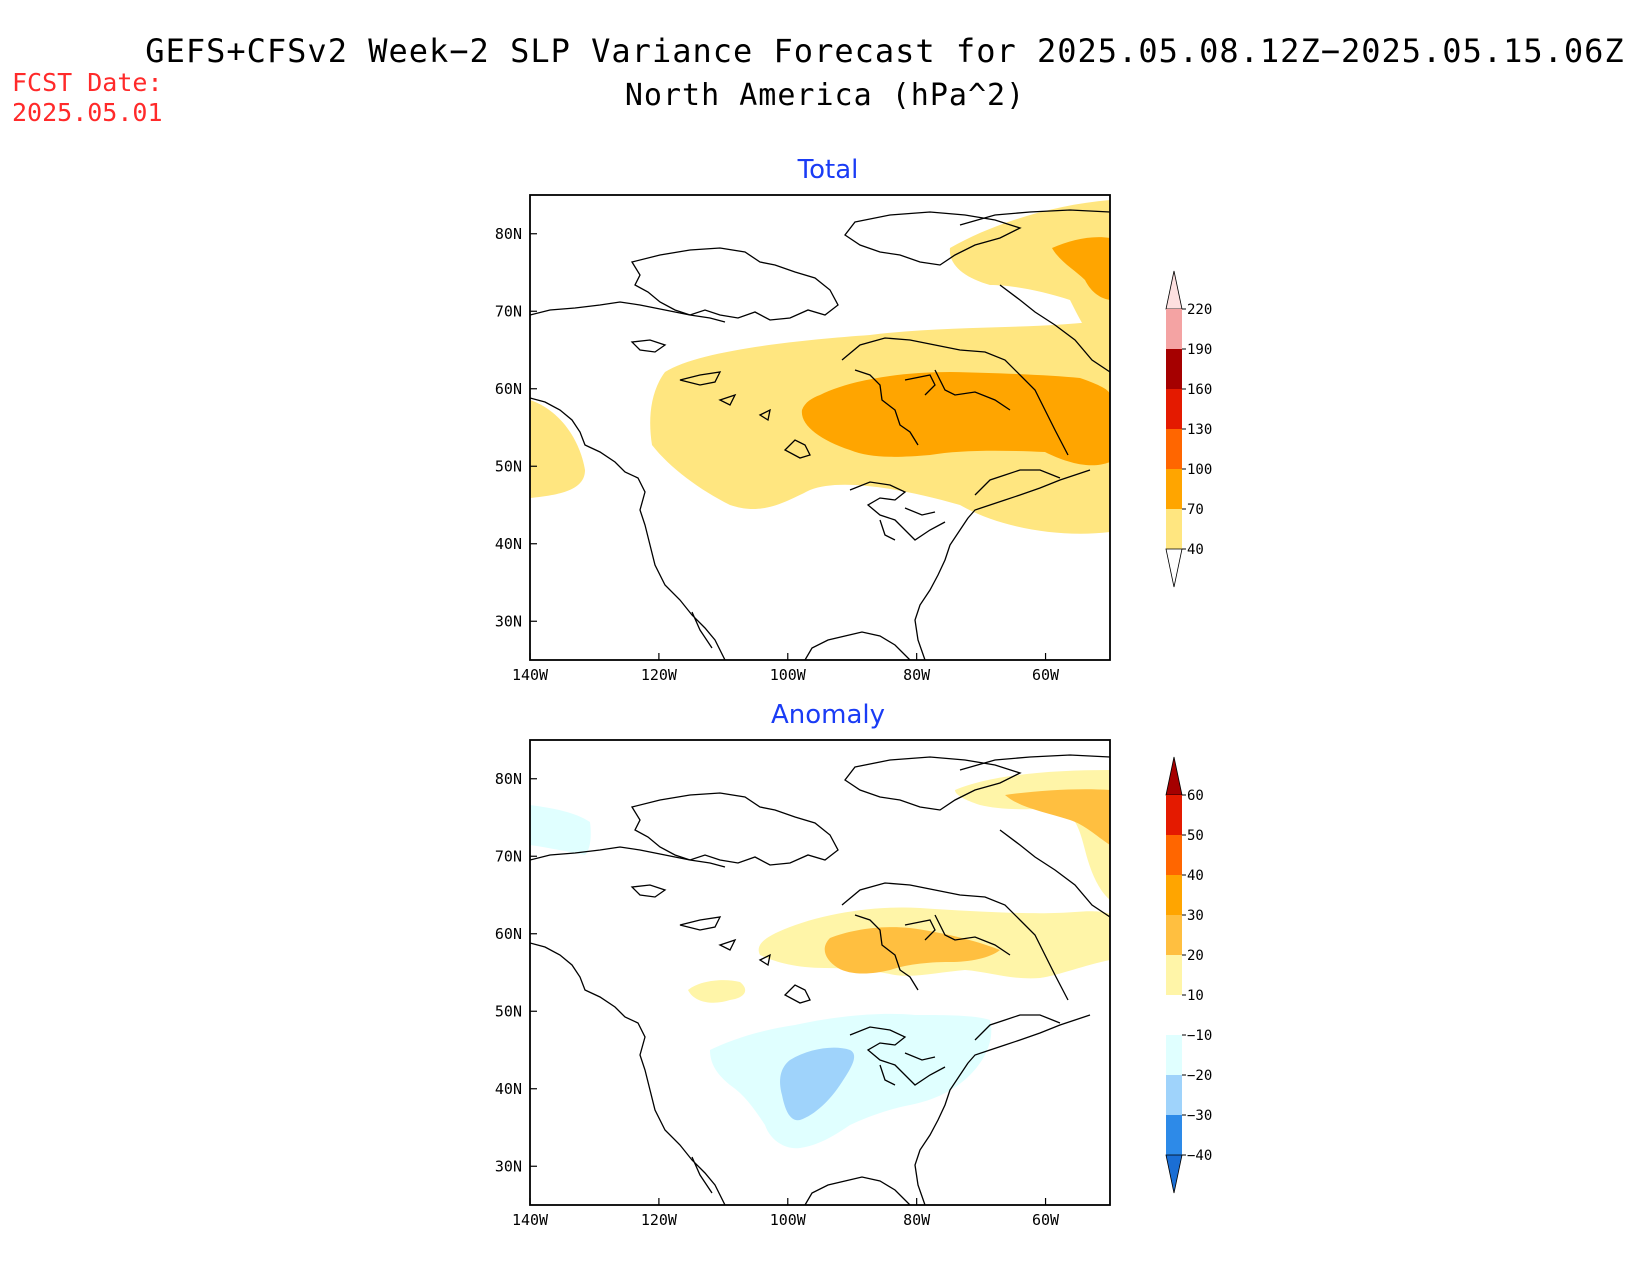 This screenshot has height=1275, width=1650. What do you see at coordinates (87, 82) in the screenshot?
I see `forecast-date-label: FCST Date:` at bounding box center [87, 82].